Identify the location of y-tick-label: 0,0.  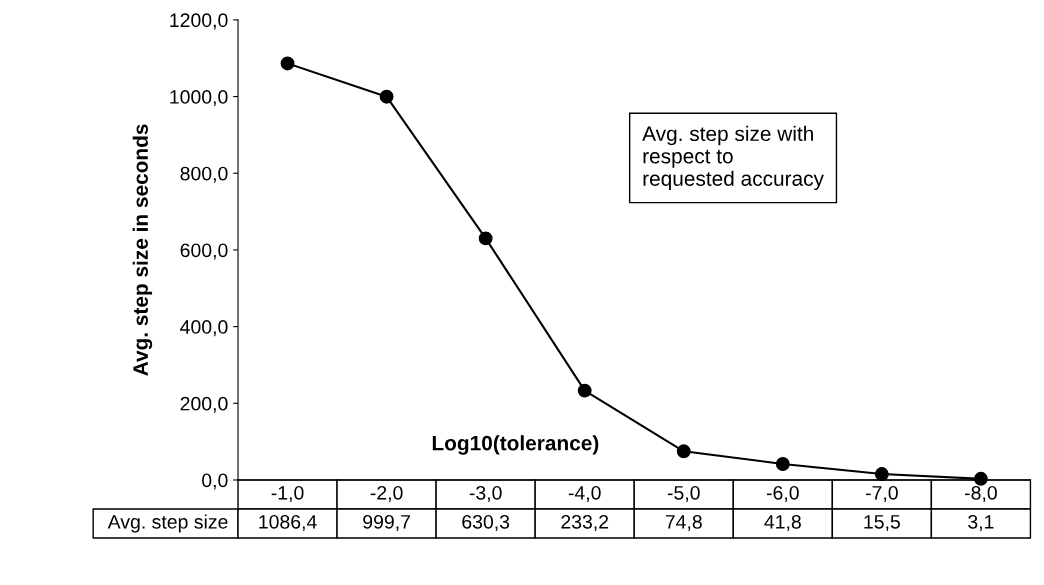
(215, 481).